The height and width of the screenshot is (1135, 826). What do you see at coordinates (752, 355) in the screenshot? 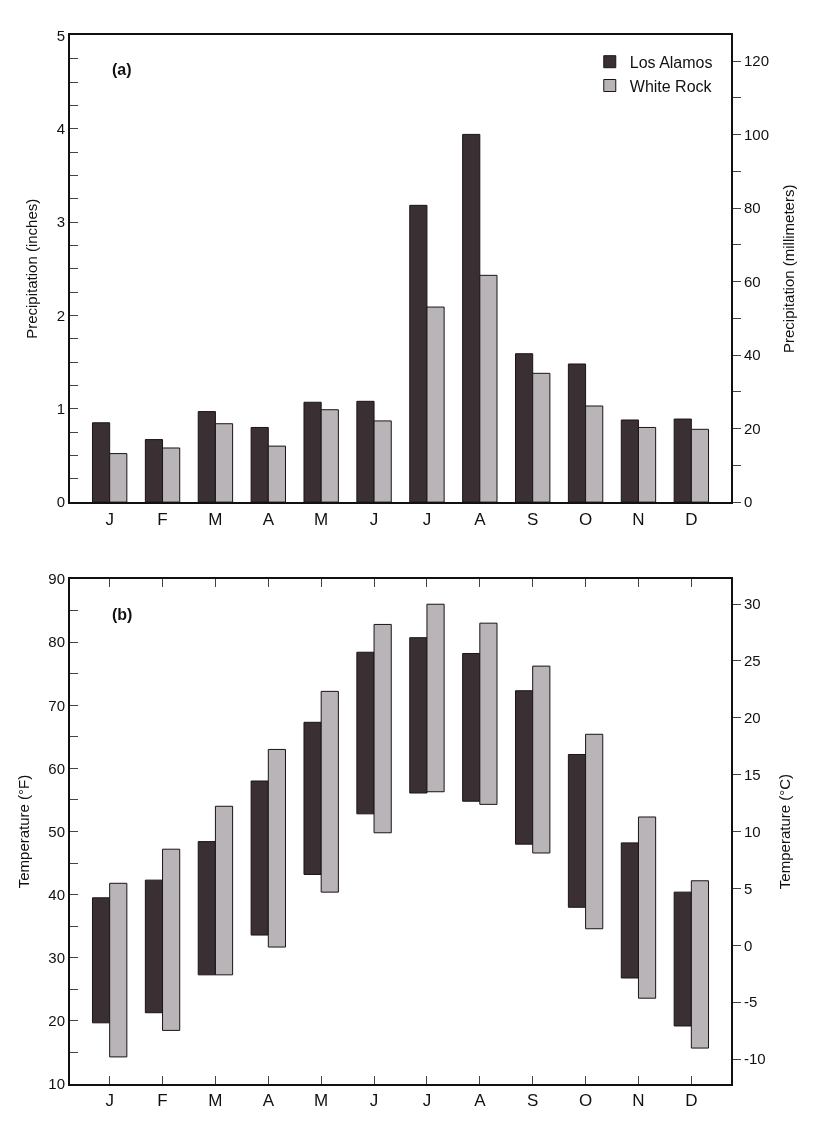
I see `y2-tick-label: 40` at bounding box center [752, 355].